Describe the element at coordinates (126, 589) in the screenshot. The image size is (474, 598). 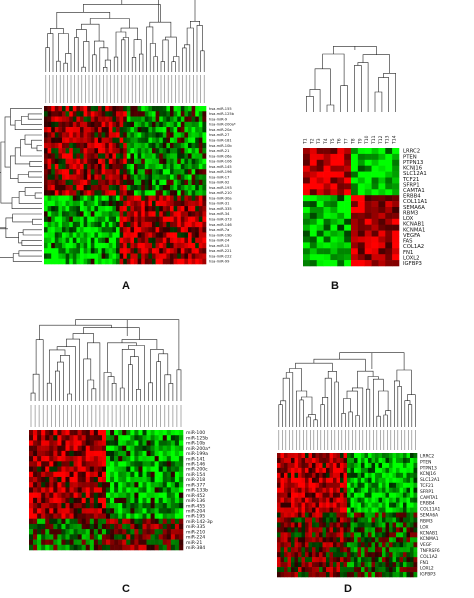
I see `panel-c-label: C` at that location.